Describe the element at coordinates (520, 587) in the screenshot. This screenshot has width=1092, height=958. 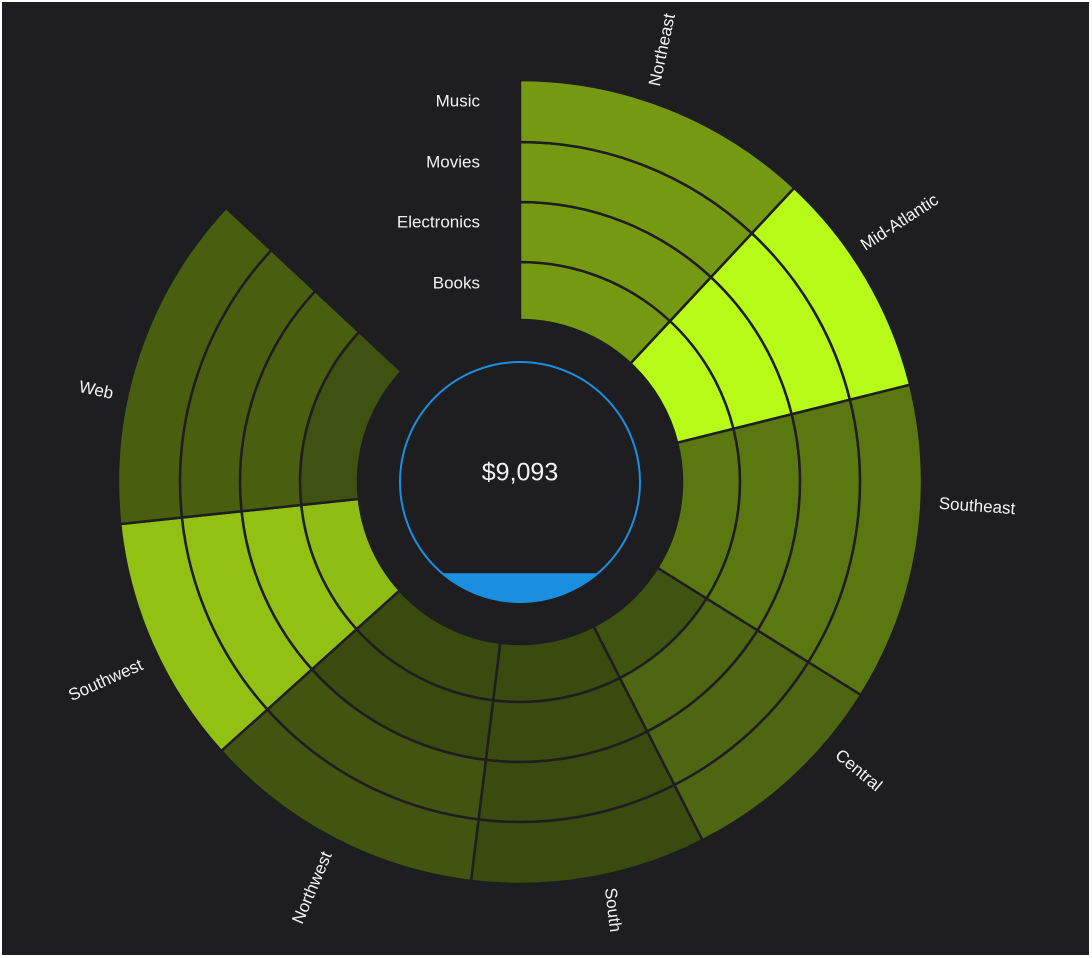
I see `gauge-fill` at that location.